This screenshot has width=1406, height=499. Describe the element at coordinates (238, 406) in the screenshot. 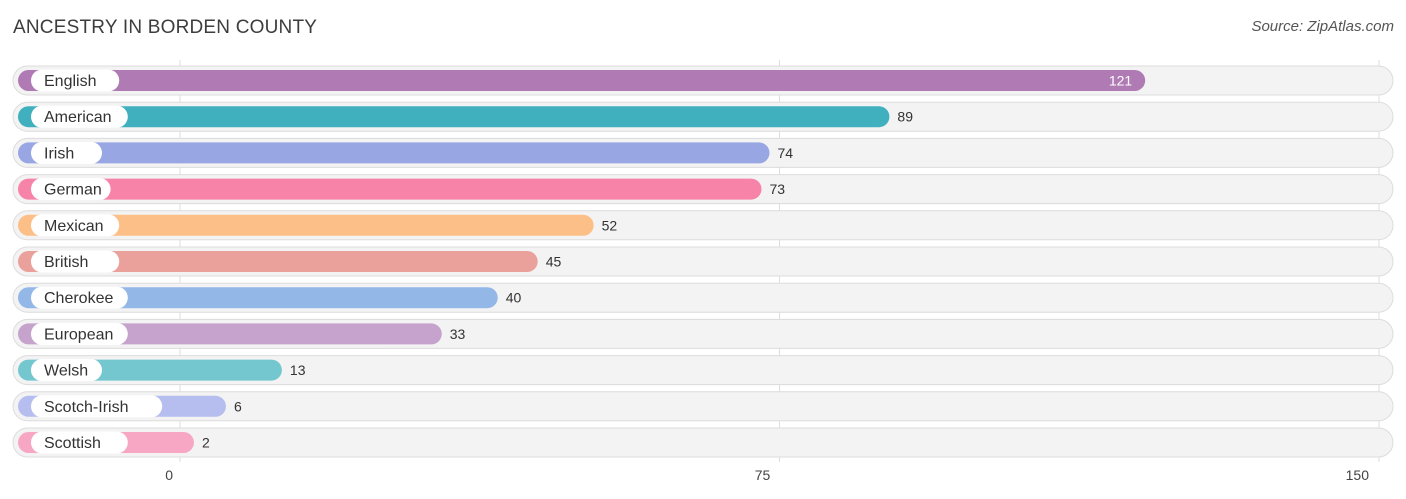

I see `value-label: 6` at that location.